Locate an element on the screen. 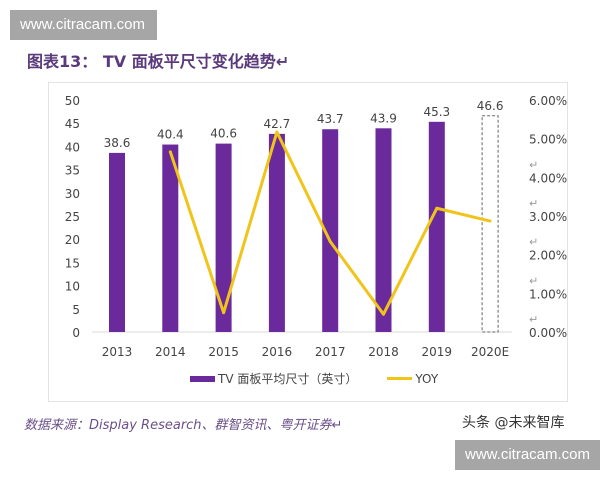 Image resolution: width=600 pixels, height=480 pixels. right-tick-label: 0.00% is located at coordinates (548, 333).